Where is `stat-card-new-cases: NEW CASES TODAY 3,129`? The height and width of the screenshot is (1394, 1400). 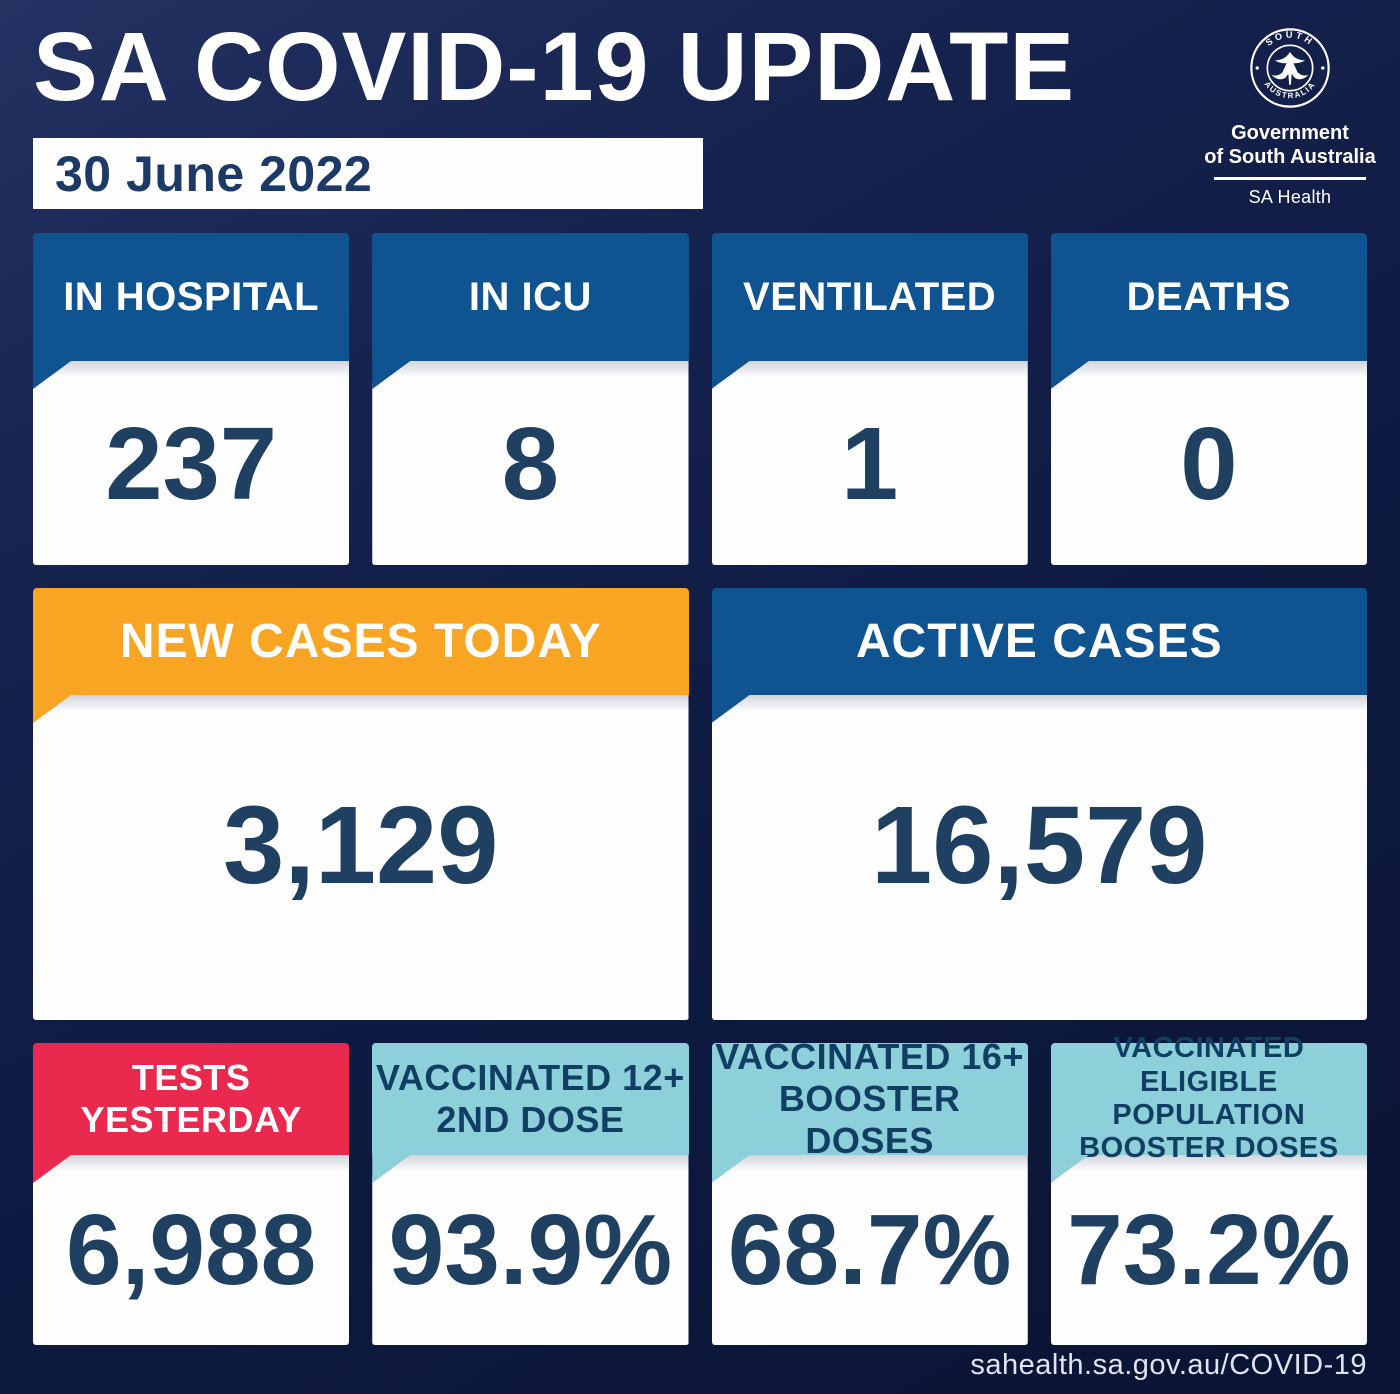 stat-card-new-cases: NEW CASES TODAY 3,129 is located at coordinates (361, 804).